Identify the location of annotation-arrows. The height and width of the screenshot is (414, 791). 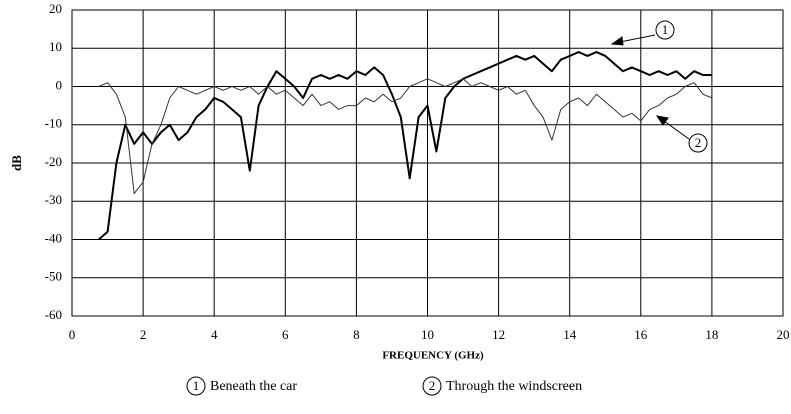
(650, 87).